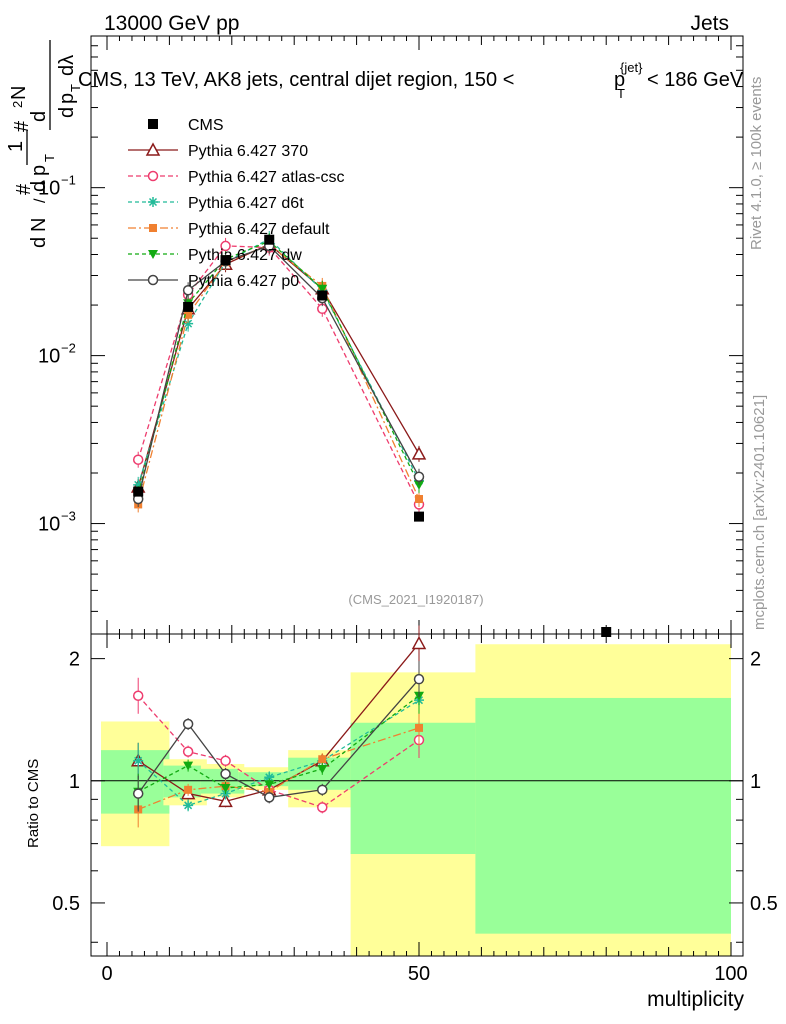 This screenshot has height=1024, width=786. I want to click on ylabel-dp-p: p, so click(39, 170).